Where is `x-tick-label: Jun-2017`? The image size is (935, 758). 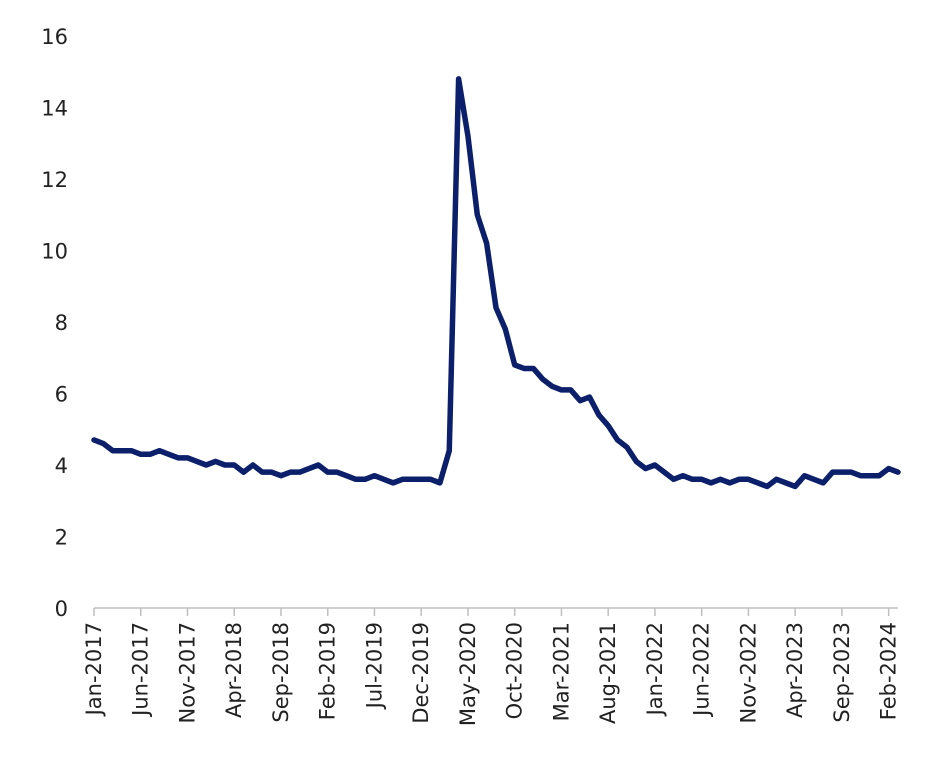 x-tick-label: Jun-2017 is located at coordinates (141, 670).